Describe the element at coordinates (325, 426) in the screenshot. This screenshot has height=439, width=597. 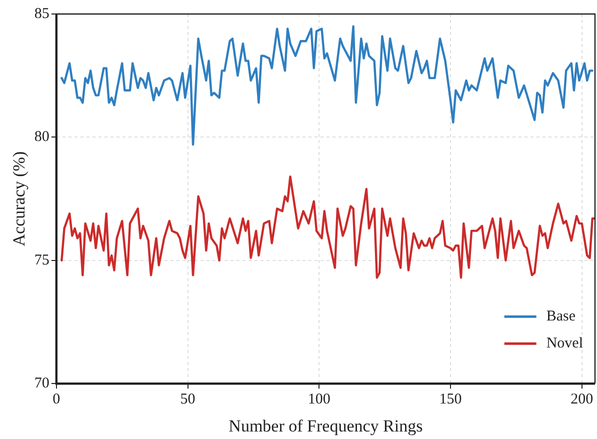
I see `x-axis-title: Number of Frequency Rings` at that location.